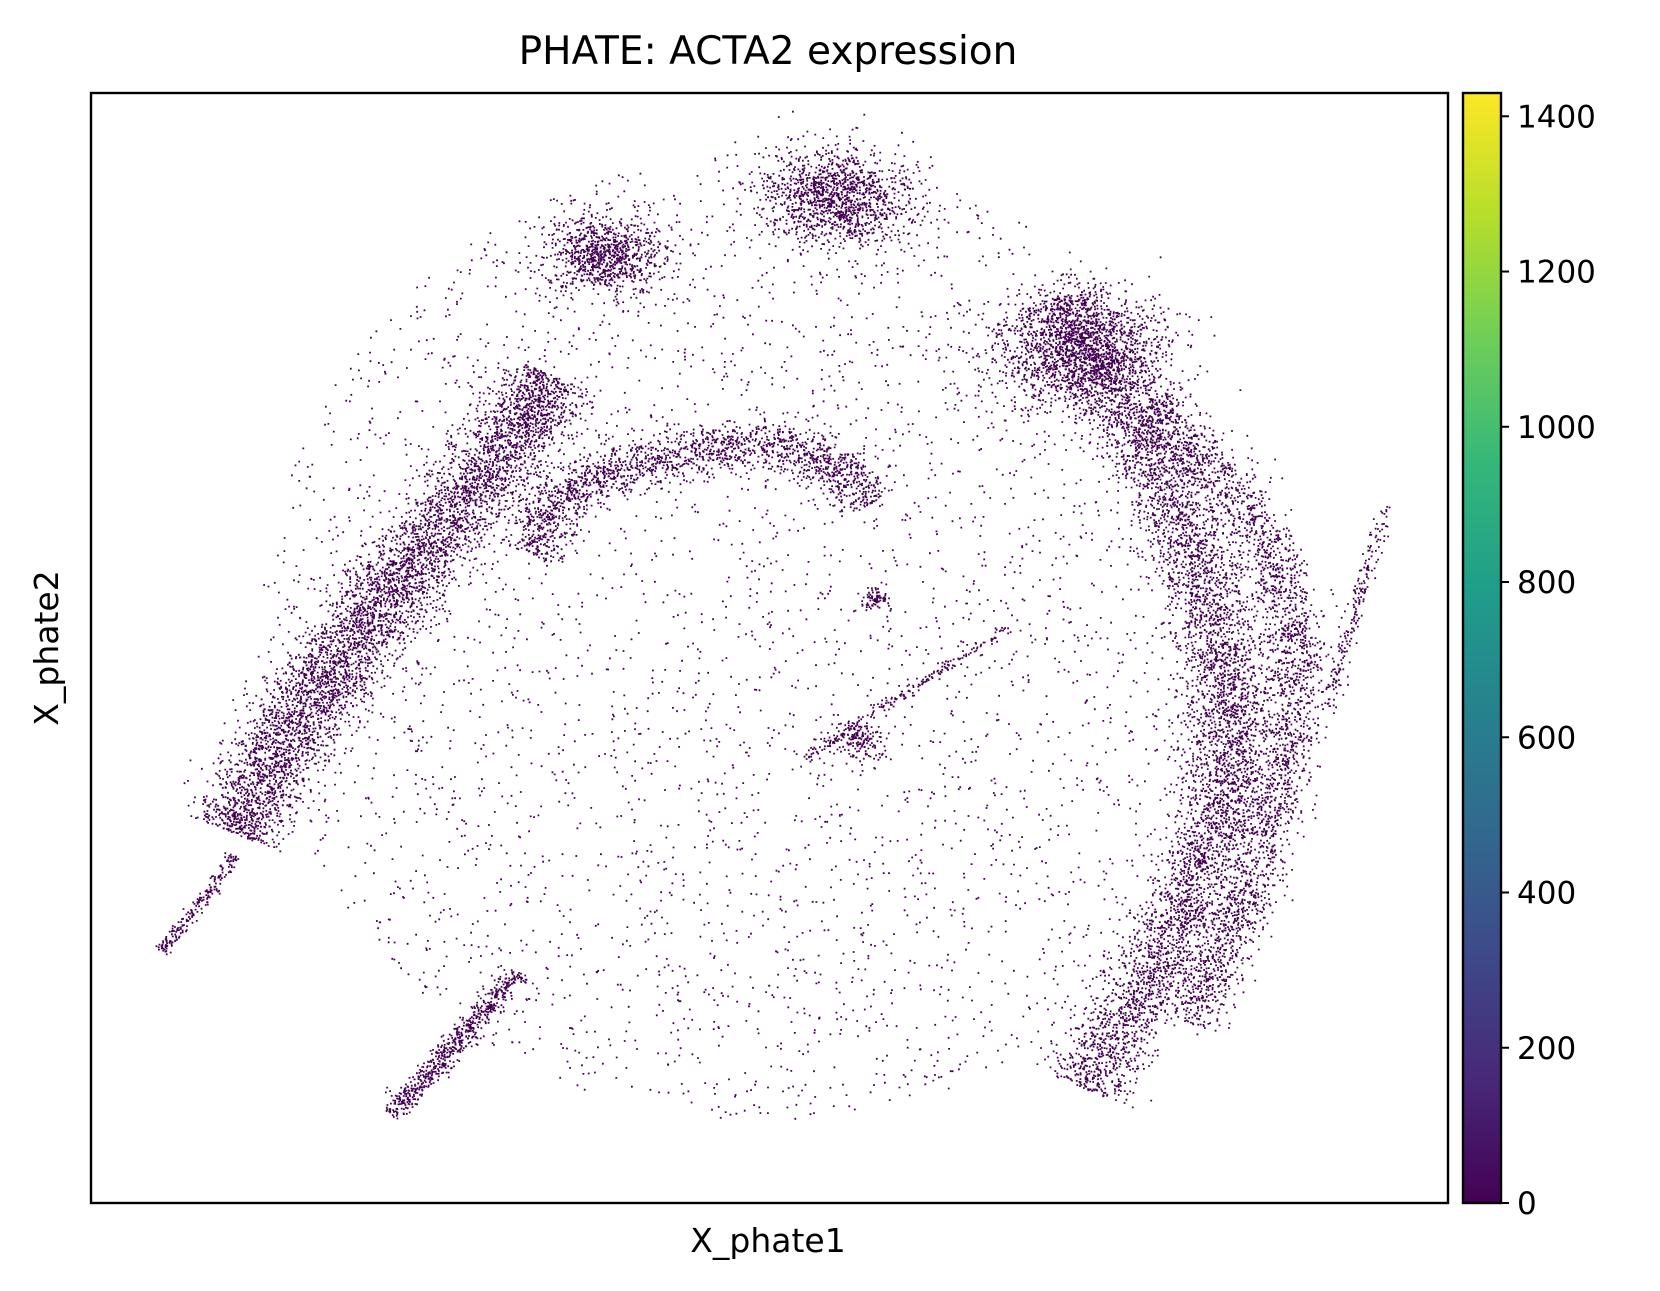 This screenshot has width=1660, height=1291. Describe the element at coordinates (1527, 1204) in the screenshot. I see `colorbar-tick-label: 0` at that location.